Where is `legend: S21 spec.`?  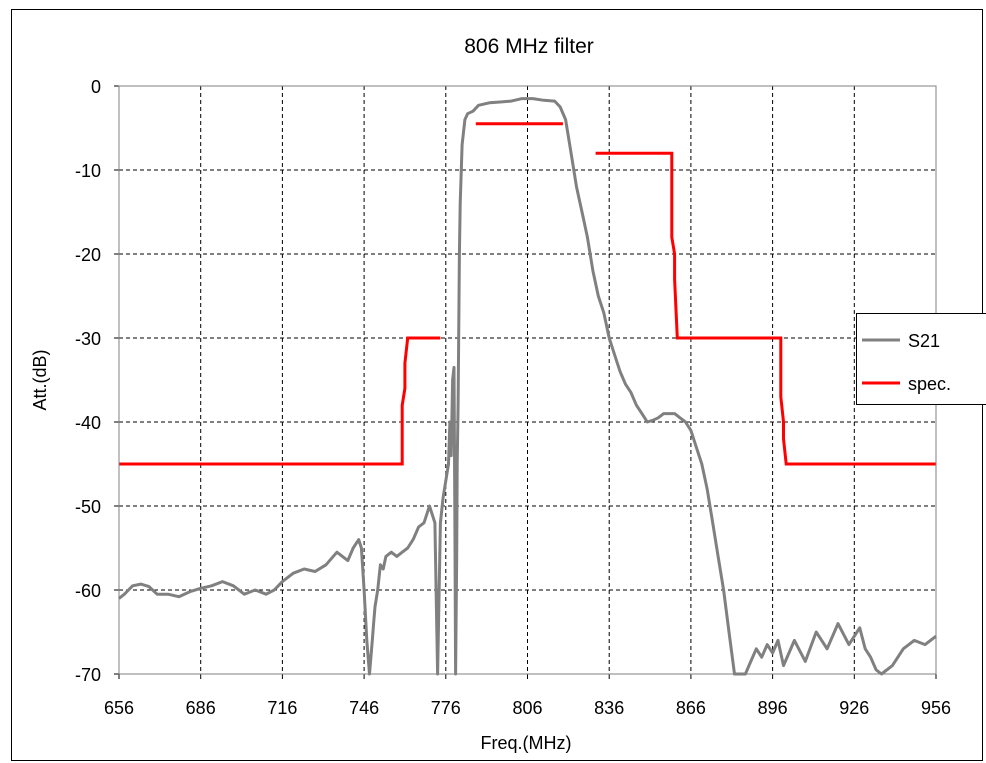 legend: S21 spec. is located at coordinates (921, 359).